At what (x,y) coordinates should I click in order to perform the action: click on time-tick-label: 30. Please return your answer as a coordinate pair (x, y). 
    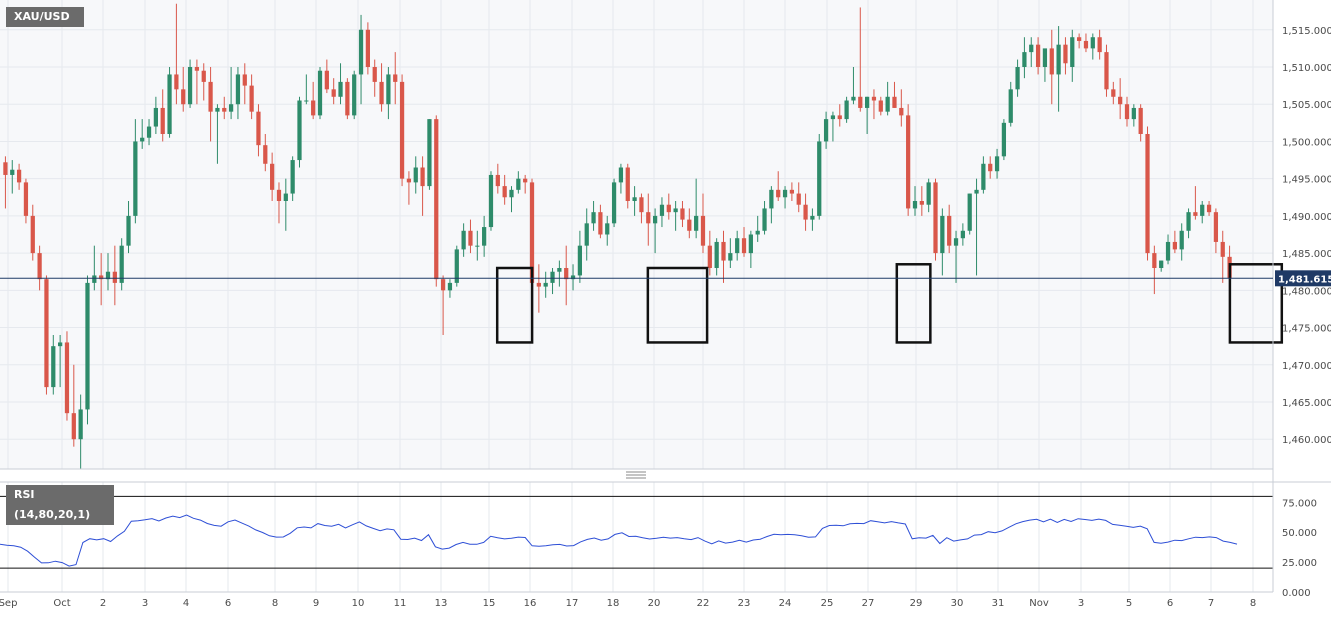
    Looking at the image, I should click on (957, 603).